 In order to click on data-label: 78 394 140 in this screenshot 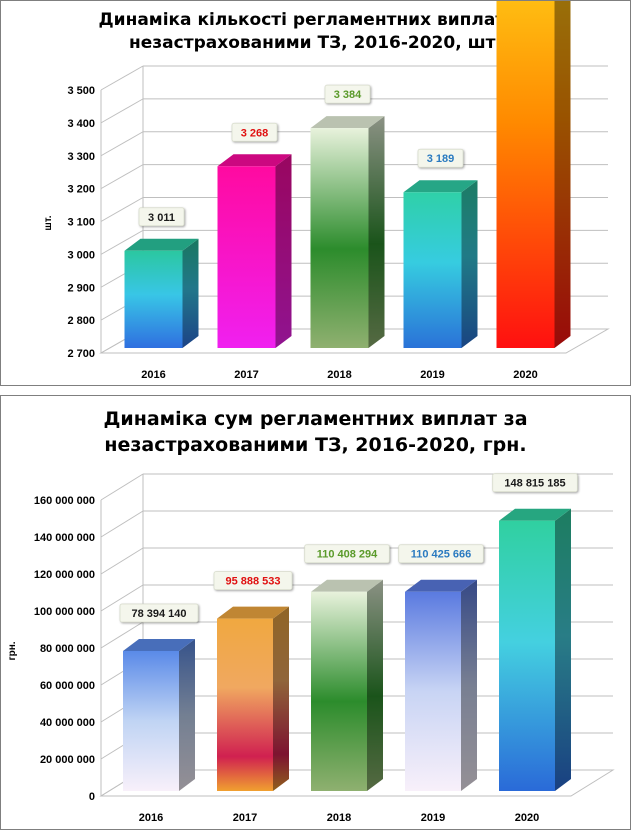, I will do `click(158, 614)`.